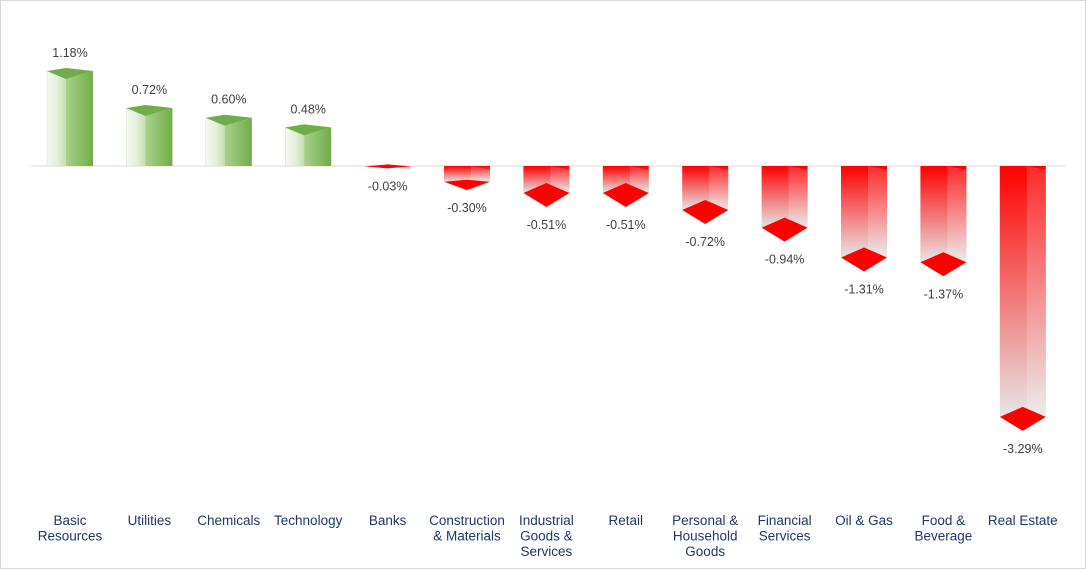 The image size is (1086, 569). I want to click on value-label-8: -0.72%, so click(705, 242).